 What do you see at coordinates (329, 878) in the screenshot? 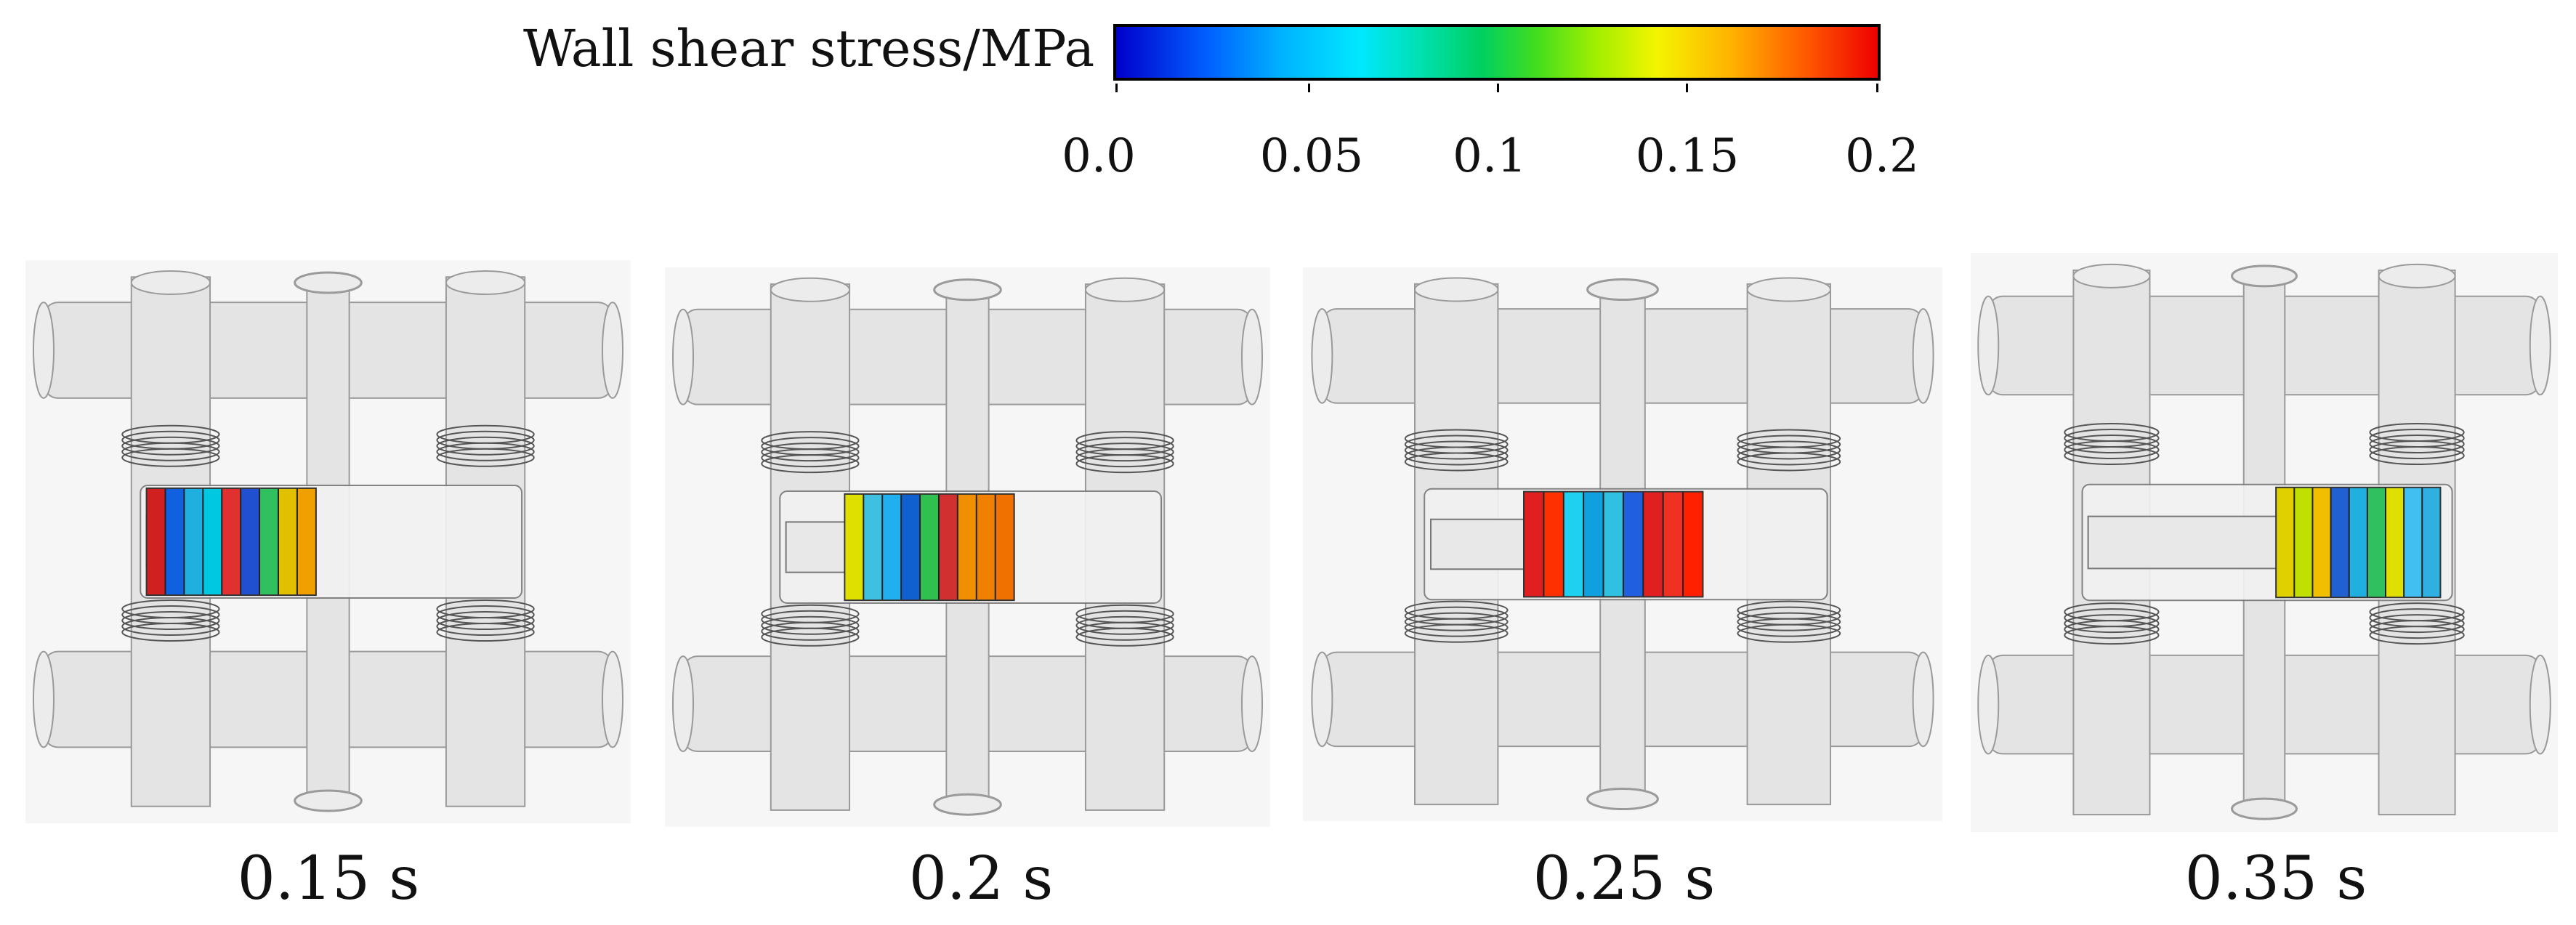
I see `time-label: 0.15 s` at bounding box center [329, 878].